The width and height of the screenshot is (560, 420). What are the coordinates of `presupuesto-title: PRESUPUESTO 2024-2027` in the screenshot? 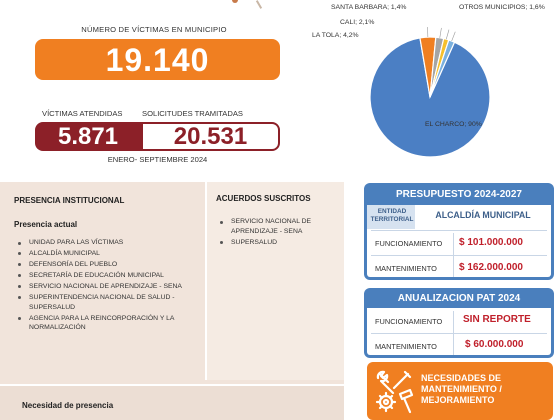 It's located at (459, 194).